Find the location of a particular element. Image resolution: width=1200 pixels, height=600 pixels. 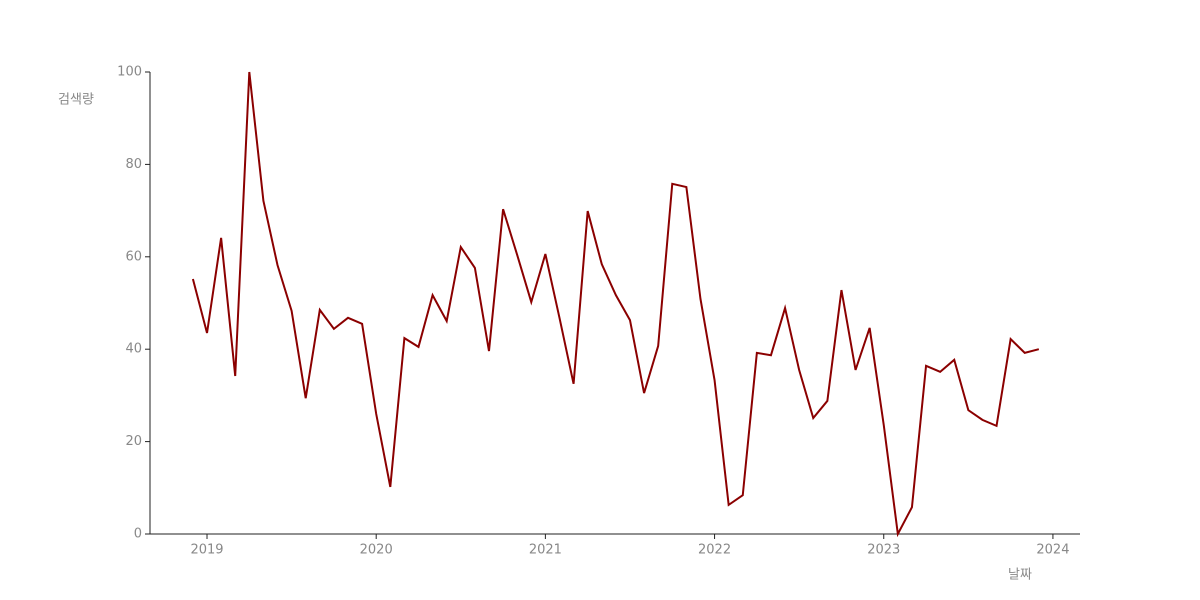

x-tick-label: 2019 is located at coordinates (206, 550).